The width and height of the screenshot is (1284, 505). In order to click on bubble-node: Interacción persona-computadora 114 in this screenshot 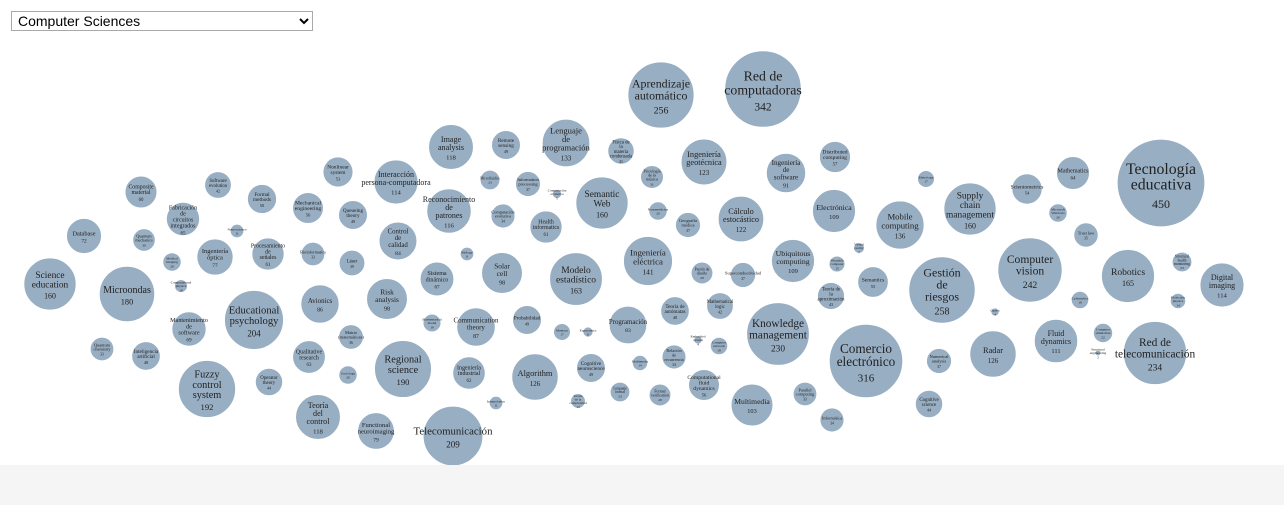, I will do `click(396, 182)`.